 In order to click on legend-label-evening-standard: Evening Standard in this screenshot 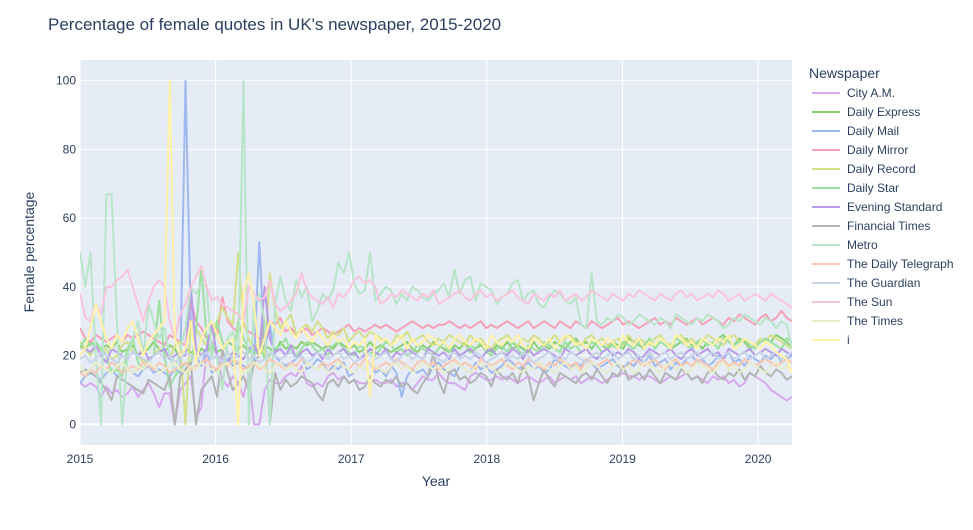, I will do `click(894, 207)`.